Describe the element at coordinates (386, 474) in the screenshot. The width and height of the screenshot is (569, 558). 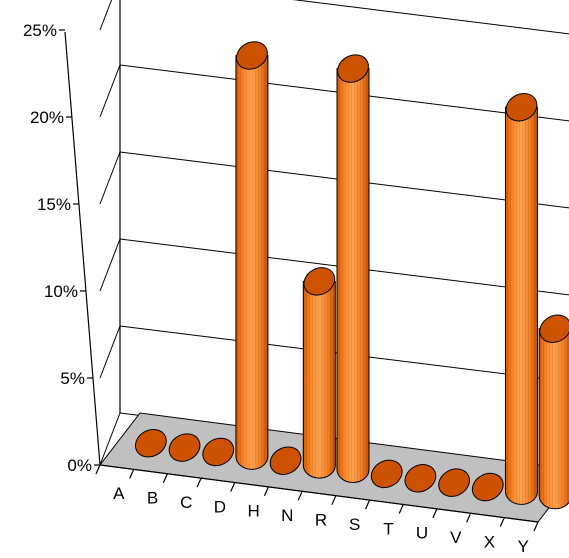
I see `bar-S-top` at that location.